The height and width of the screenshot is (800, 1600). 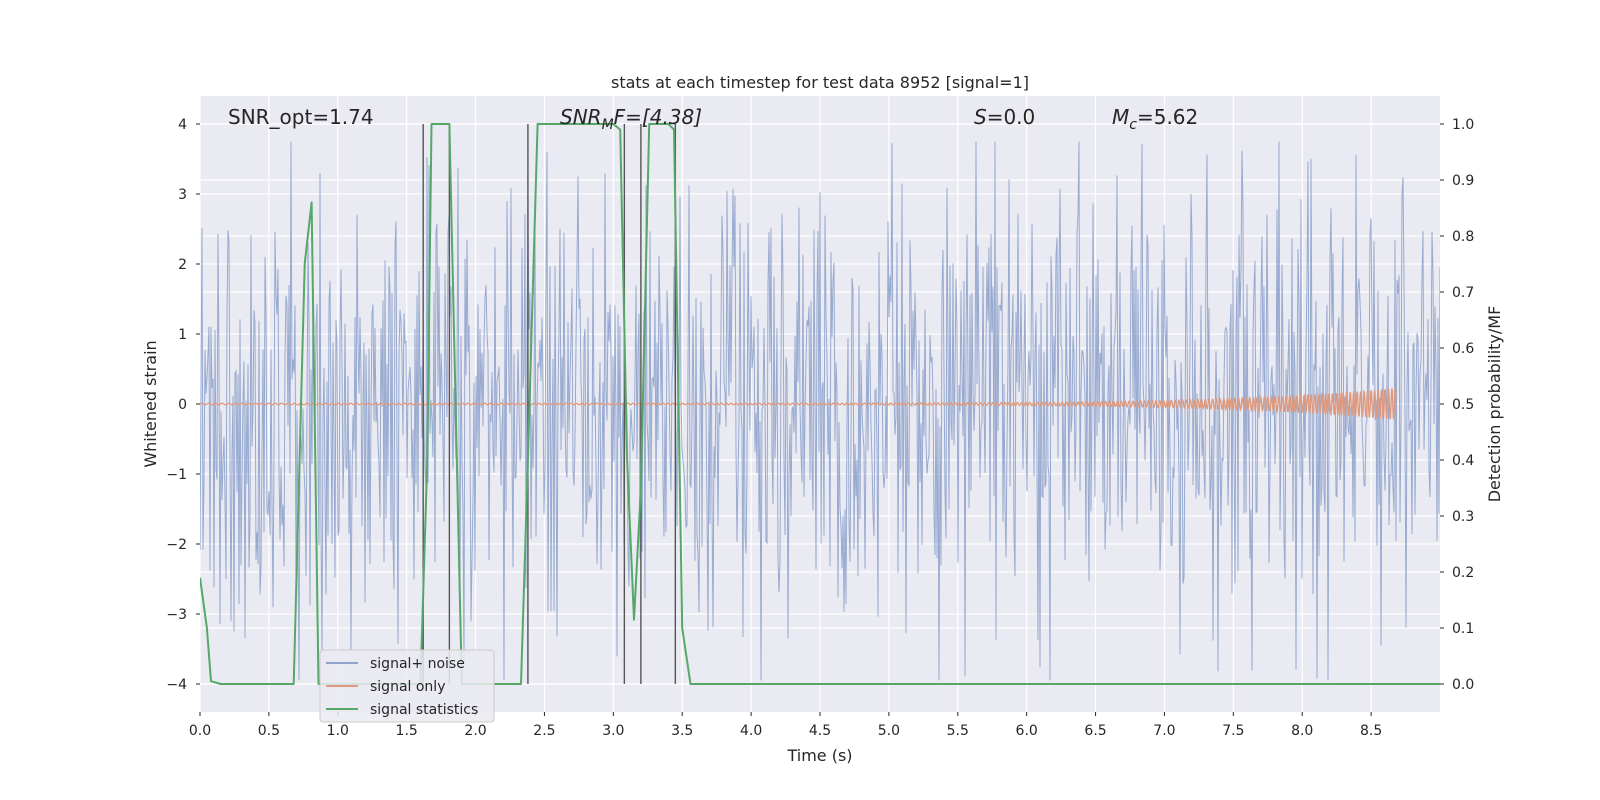 What do you see at coordinates (1027, 731) in the screenshot?
I see `x-tick-label-12: 6.0` at bounding box center [1027, 731].